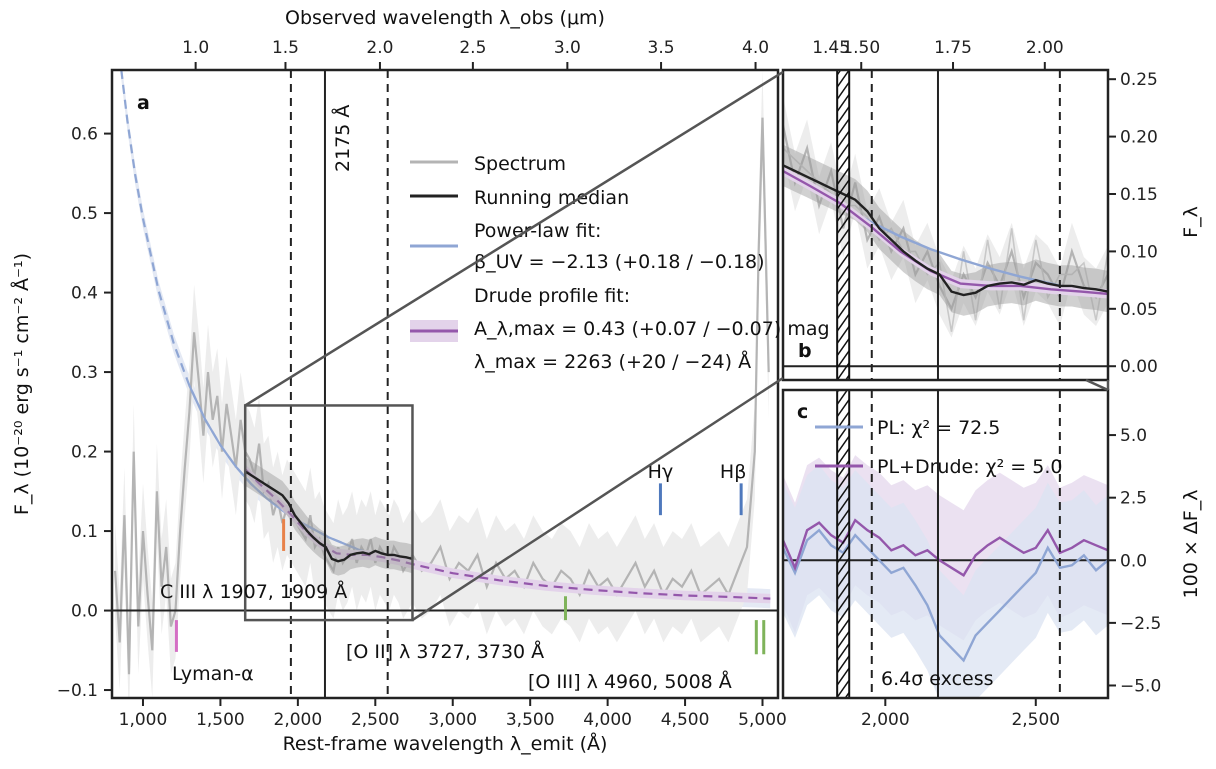 This screenshot has height=769, width=1216. Describe the element at coordinates (1139, 367) in the screenshot. I see `b-y-tick-label-0: 0.00` at that location.